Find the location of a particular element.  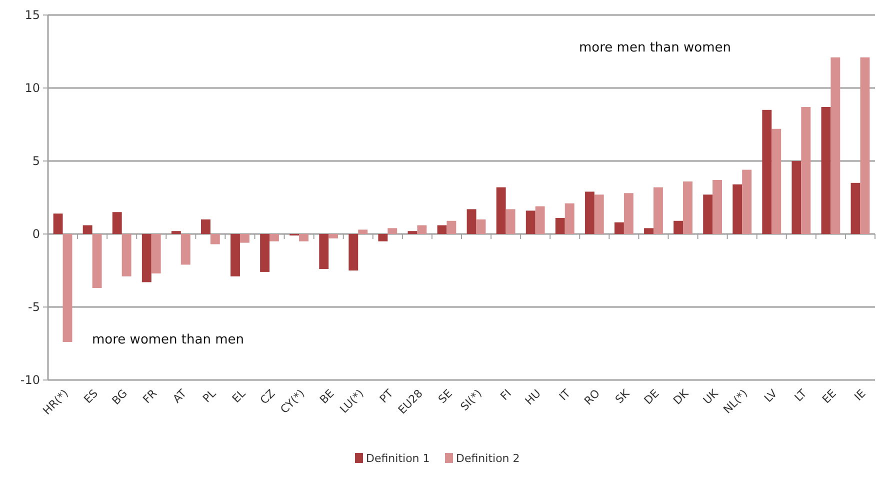

legend-label: Definition 2 is located at coordinates (488, 458).